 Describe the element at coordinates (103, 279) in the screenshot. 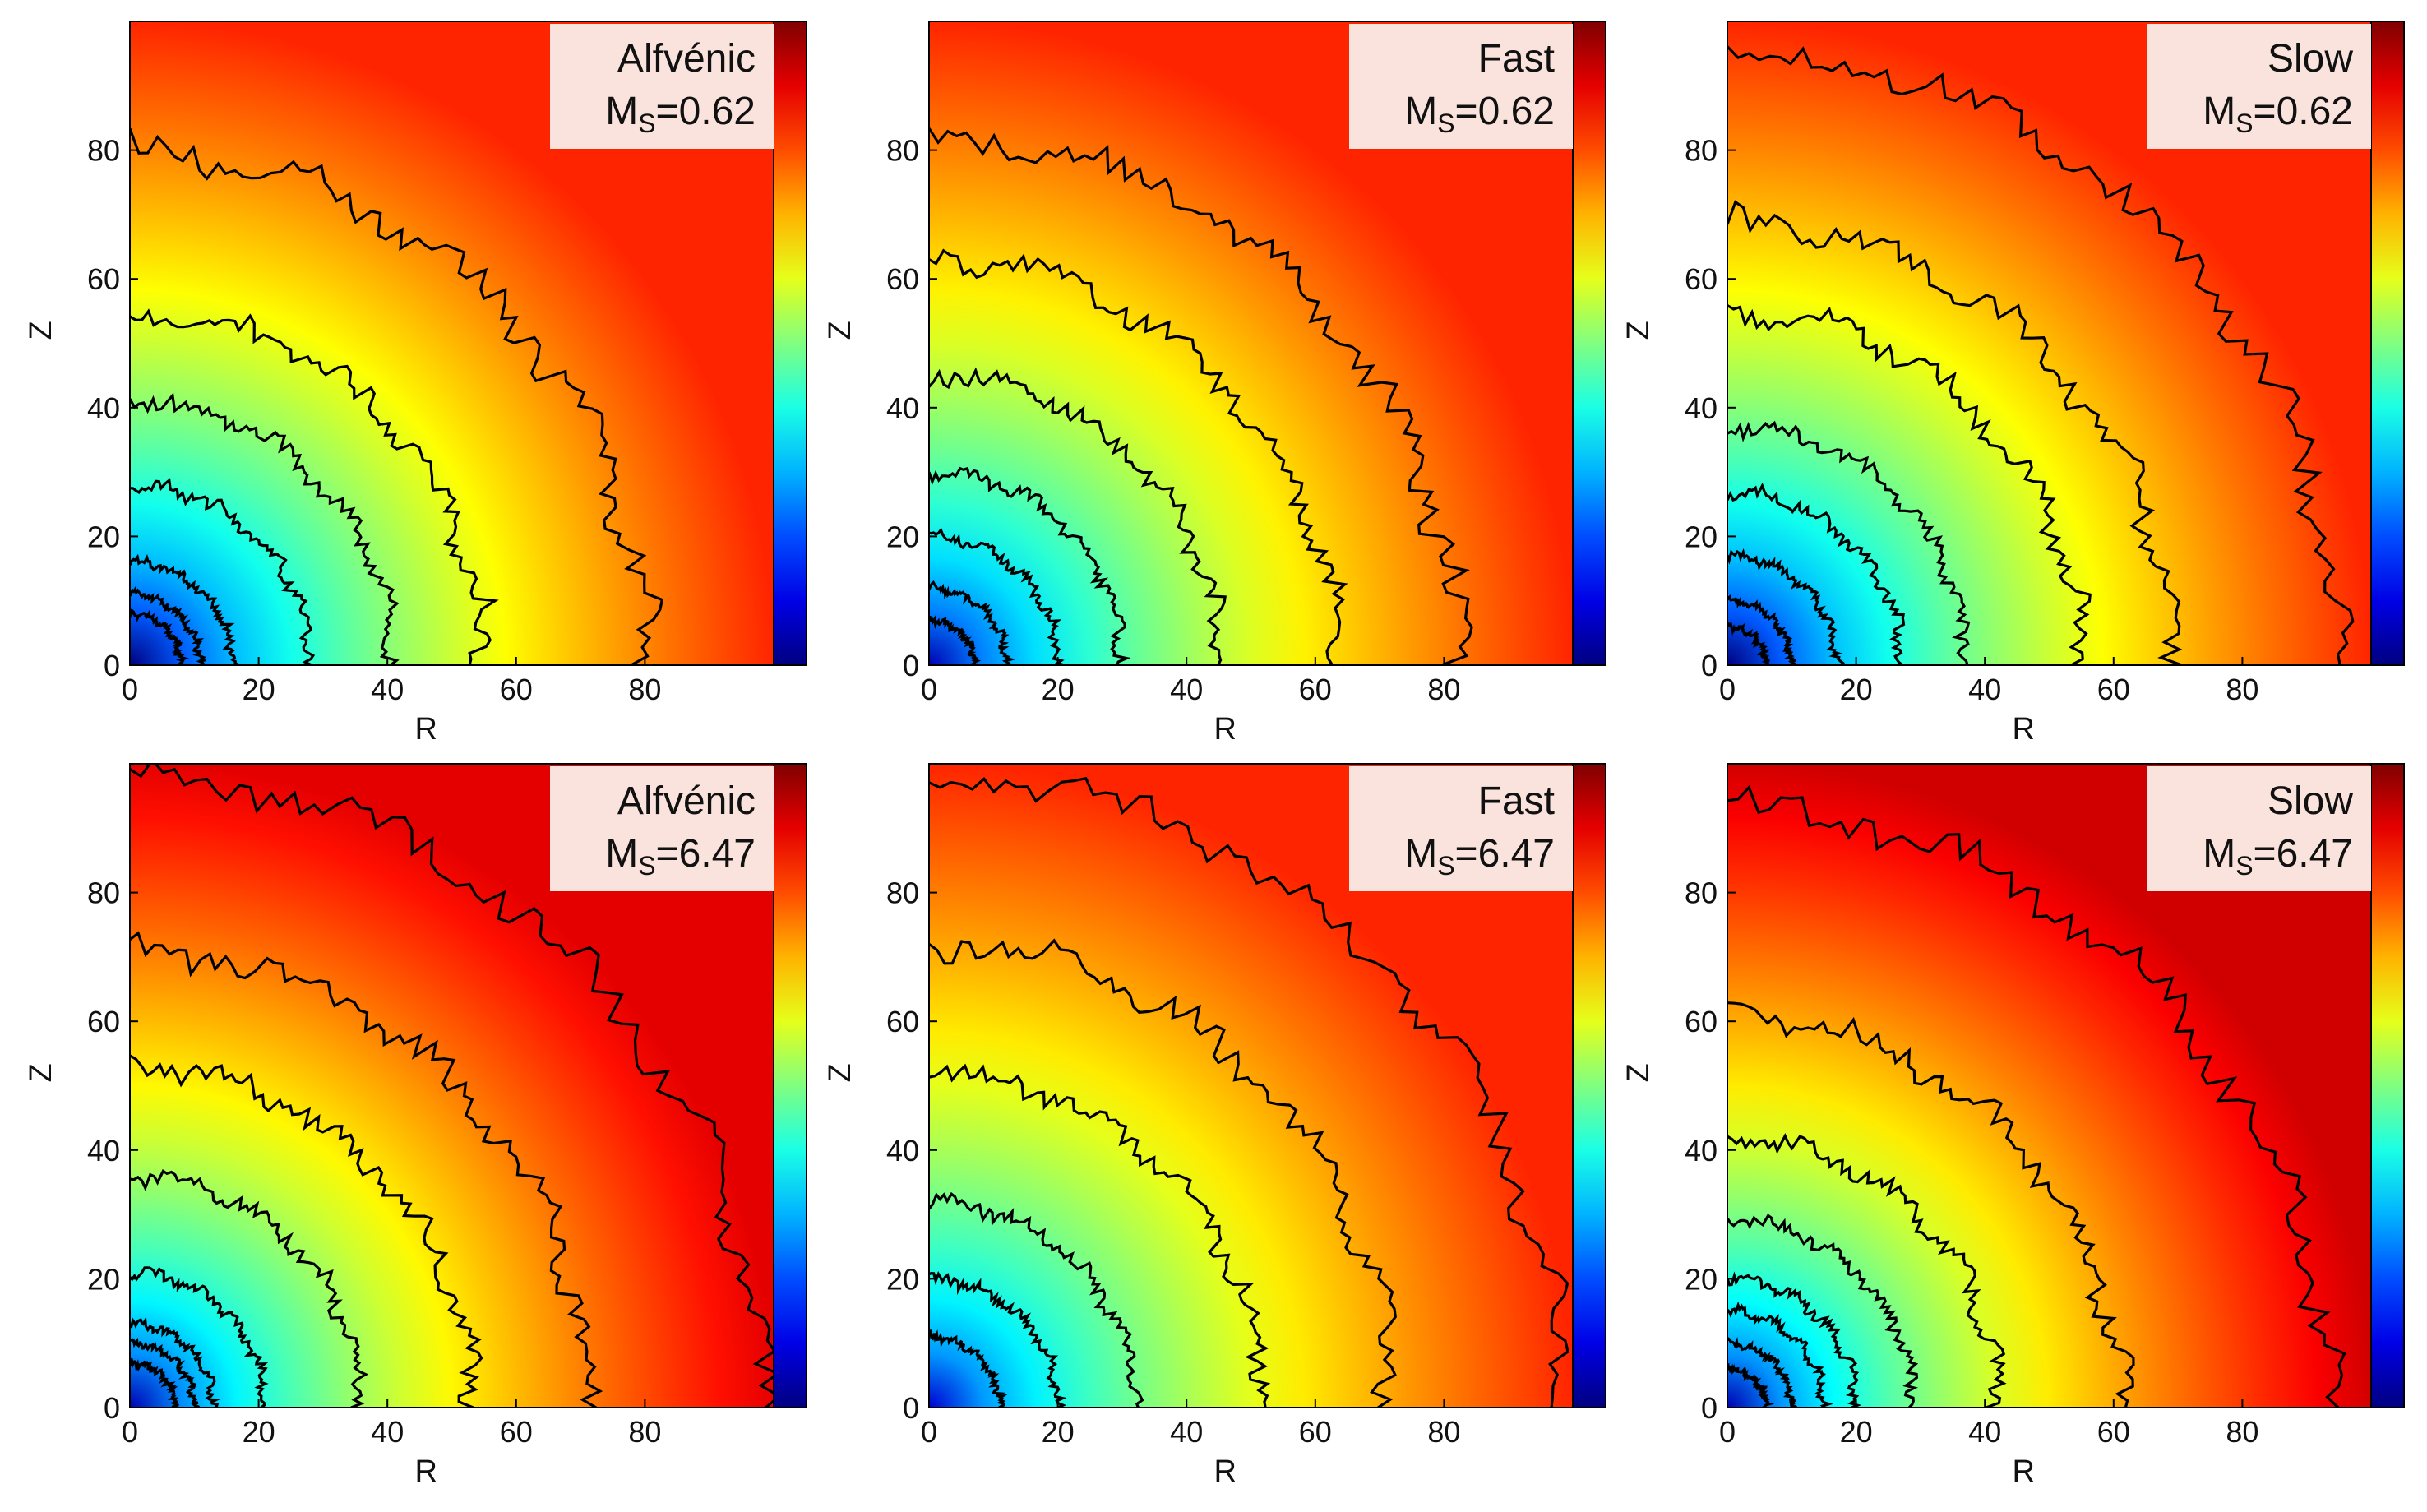

I see `y-tick-label: 60` at that location.